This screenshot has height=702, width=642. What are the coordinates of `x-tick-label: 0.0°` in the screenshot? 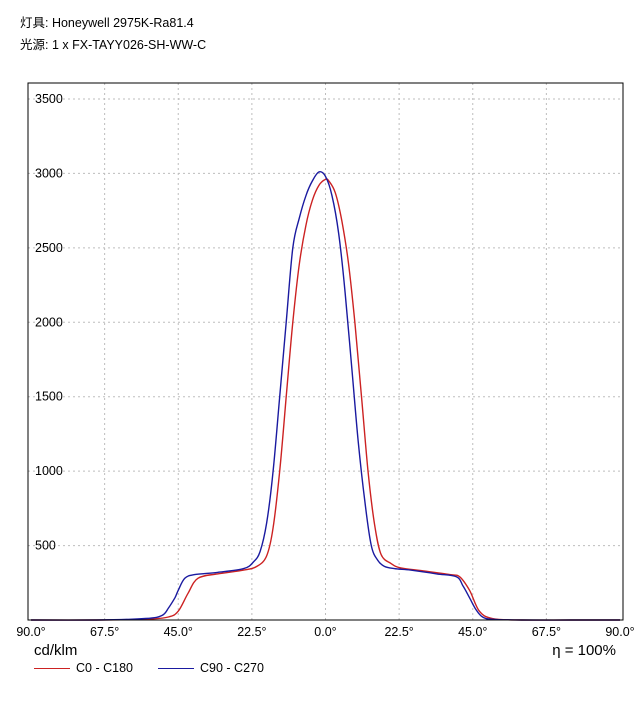 It's located at (325, 632).